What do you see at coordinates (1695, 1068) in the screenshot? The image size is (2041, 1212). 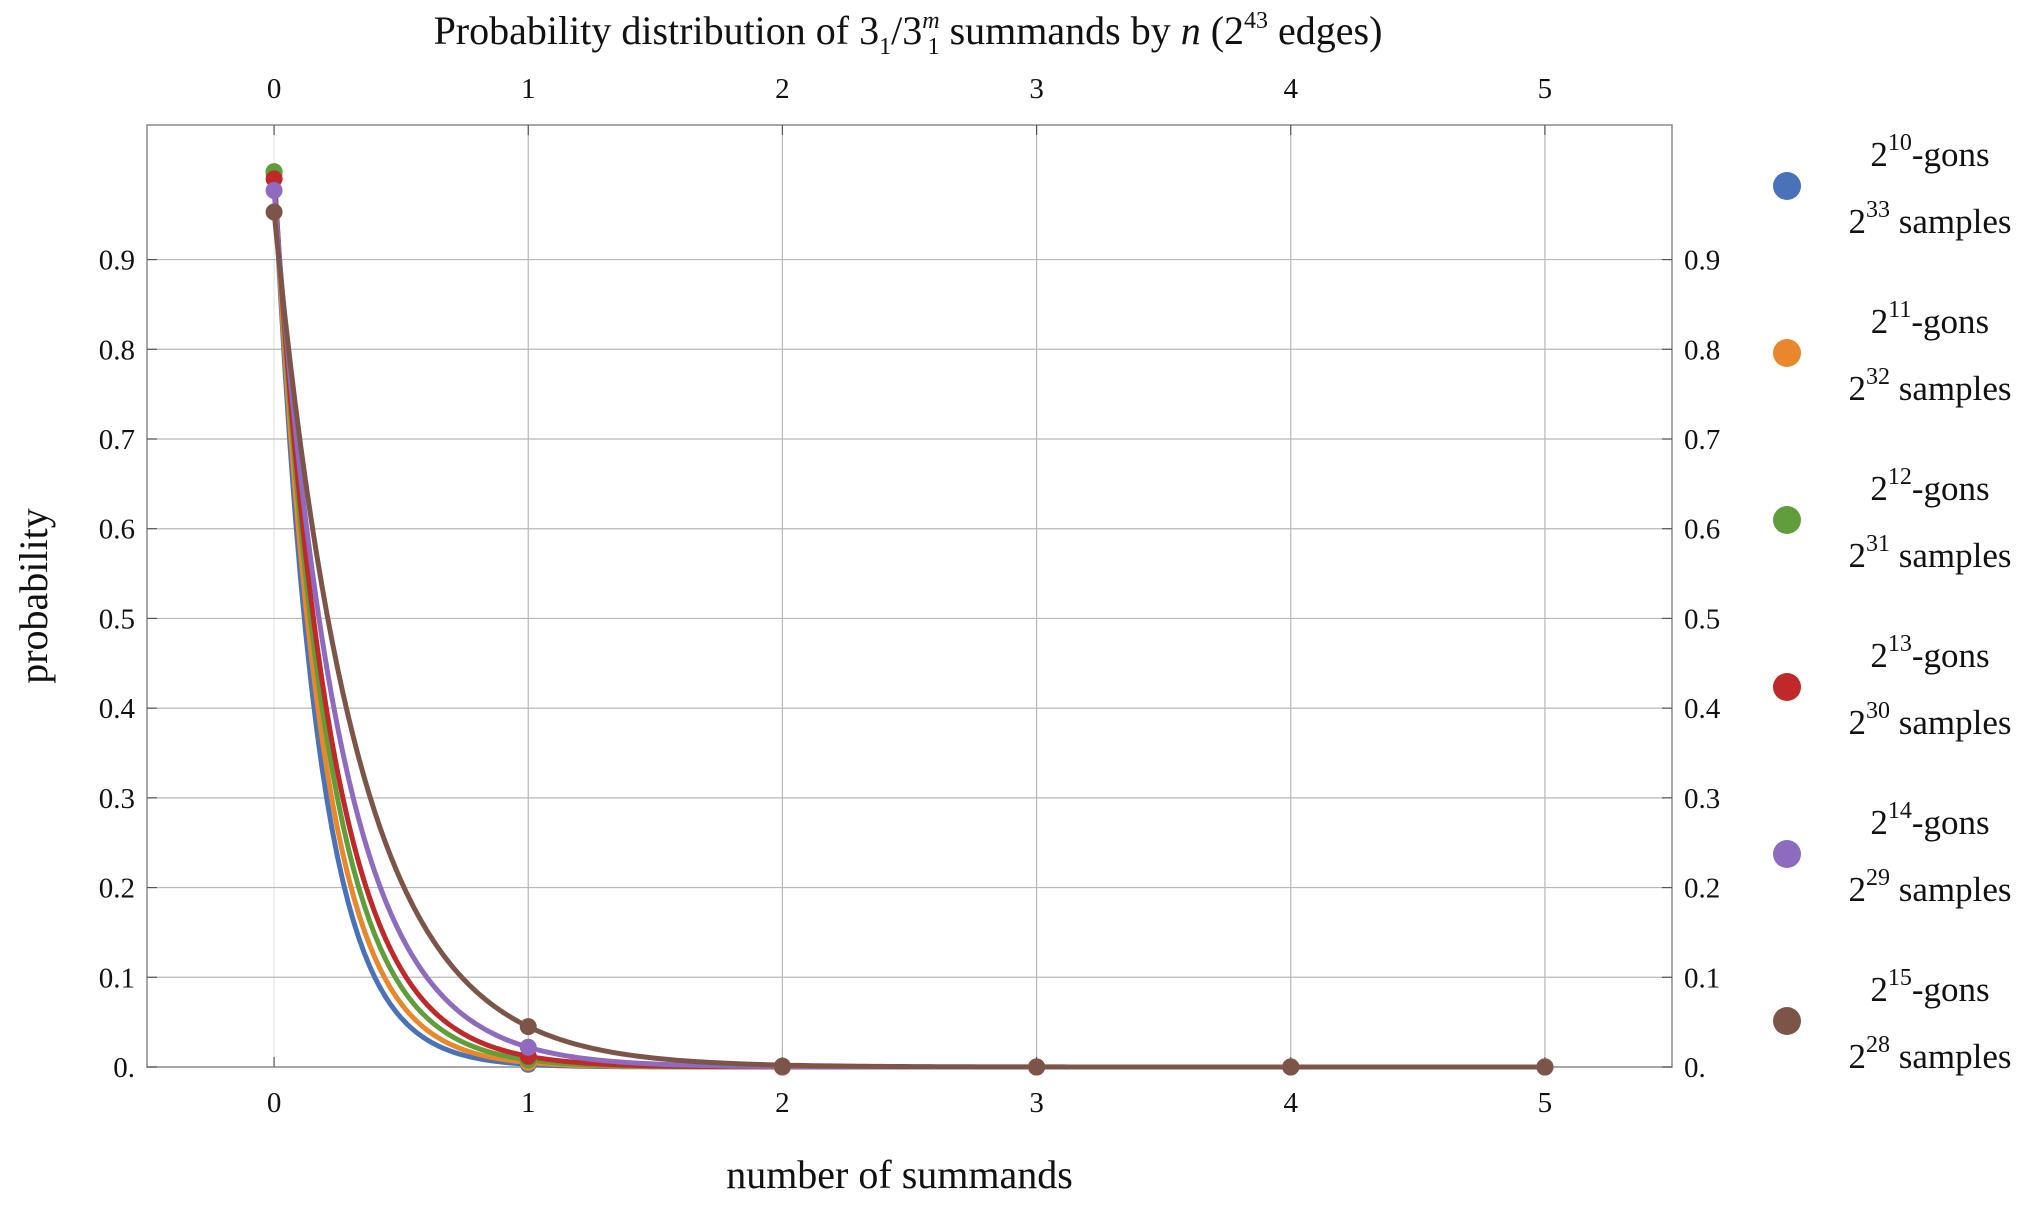 I see `y-tick-label-right: 0.` at bounding box center [1695, 1068].